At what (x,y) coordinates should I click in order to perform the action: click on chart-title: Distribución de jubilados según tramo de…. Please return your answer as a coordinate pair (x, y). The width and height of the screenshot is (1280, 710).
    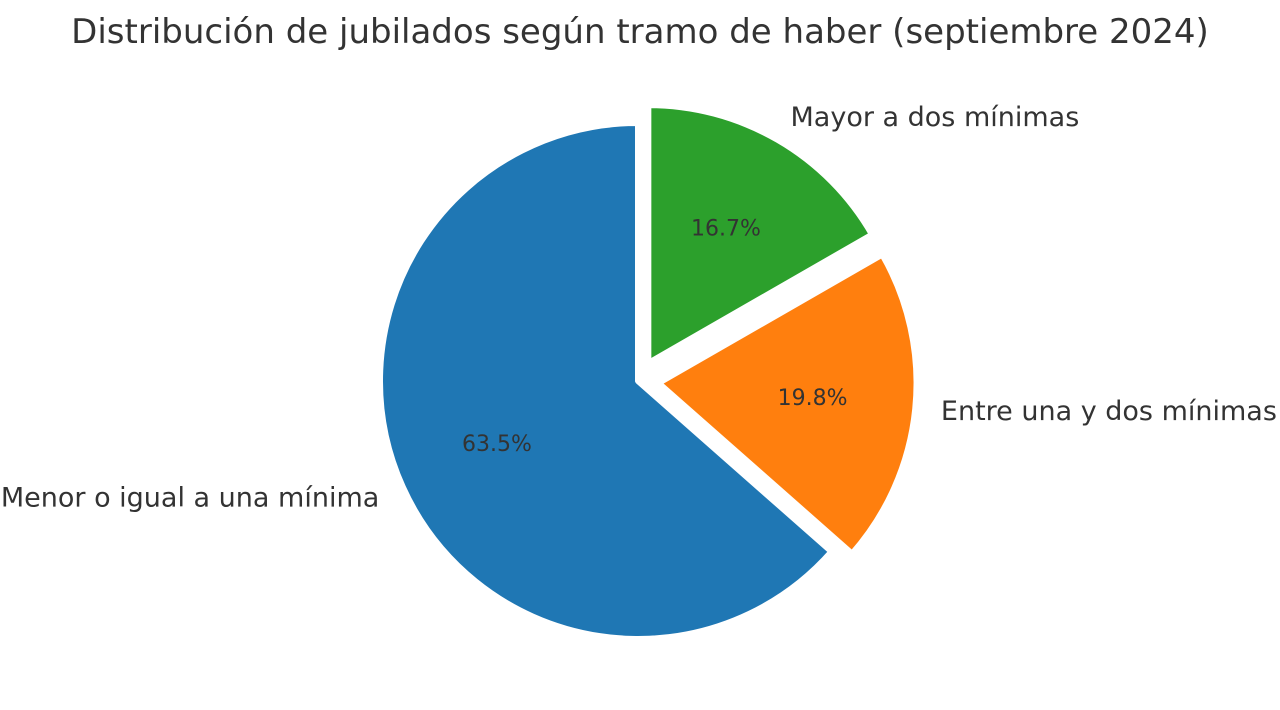
    Looking at the image, I should click on (640, 32).